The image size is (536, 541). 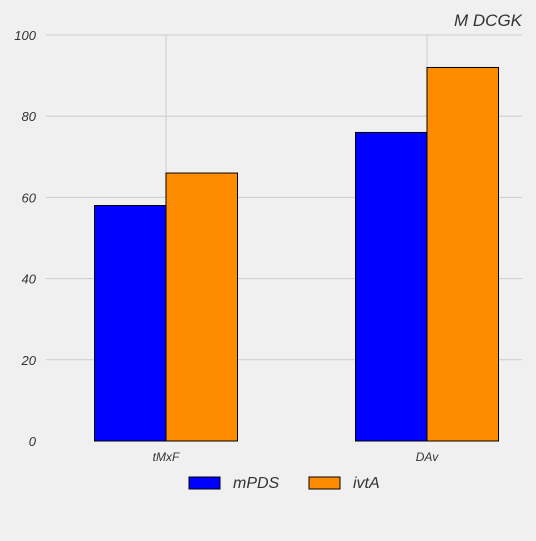 What do you see at coordinates (204, 483) in the screenshot?
I see `legend-swatch-mPDS` at bounding box center [204, 483].